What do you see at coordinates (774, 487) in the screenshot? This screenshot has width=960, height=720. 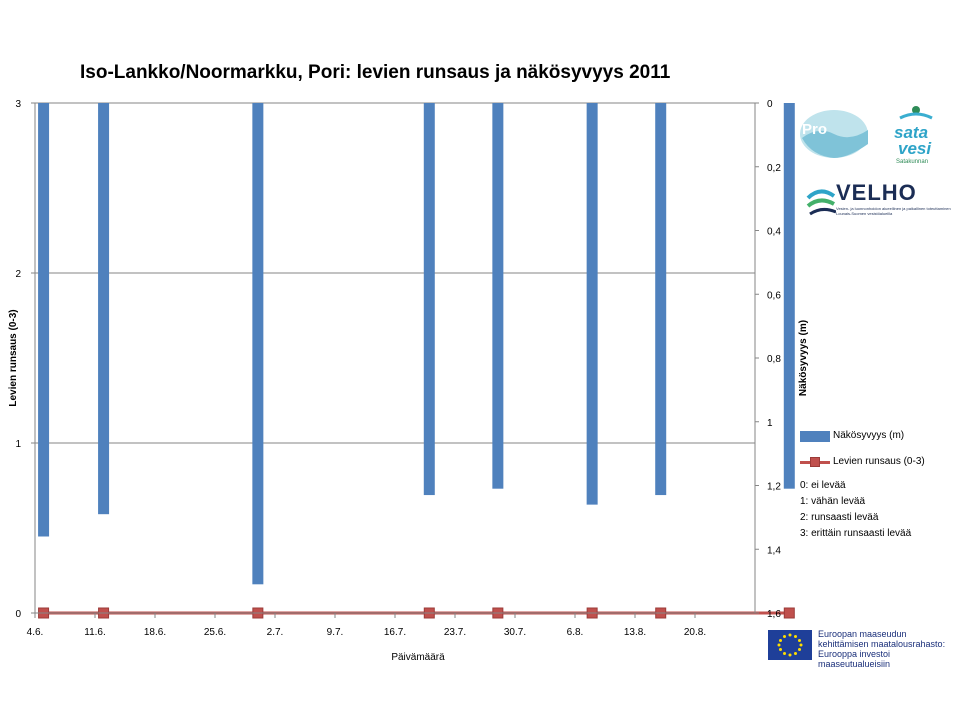 I see `y-right-tick-label: 1,2` at bounding box center [774, 487].